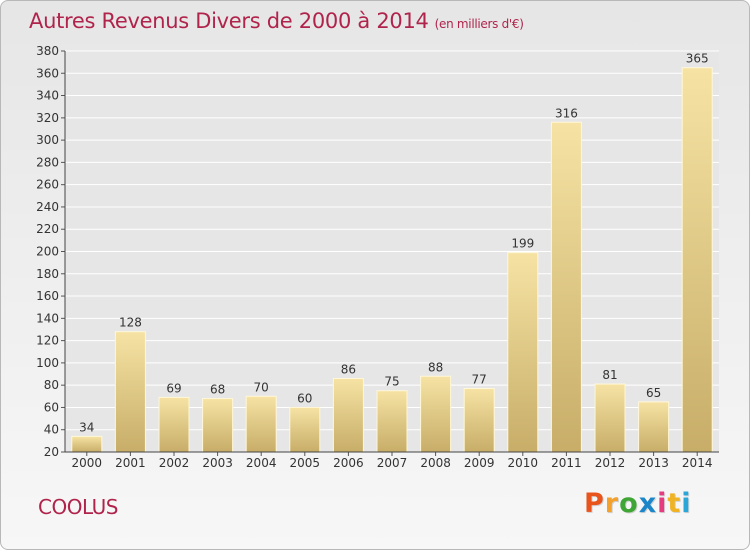 The image size is (750, 550). Describe the element at coordinates (261, 463) in the screenshot. I see `x-tick-label: 2004` at that location.